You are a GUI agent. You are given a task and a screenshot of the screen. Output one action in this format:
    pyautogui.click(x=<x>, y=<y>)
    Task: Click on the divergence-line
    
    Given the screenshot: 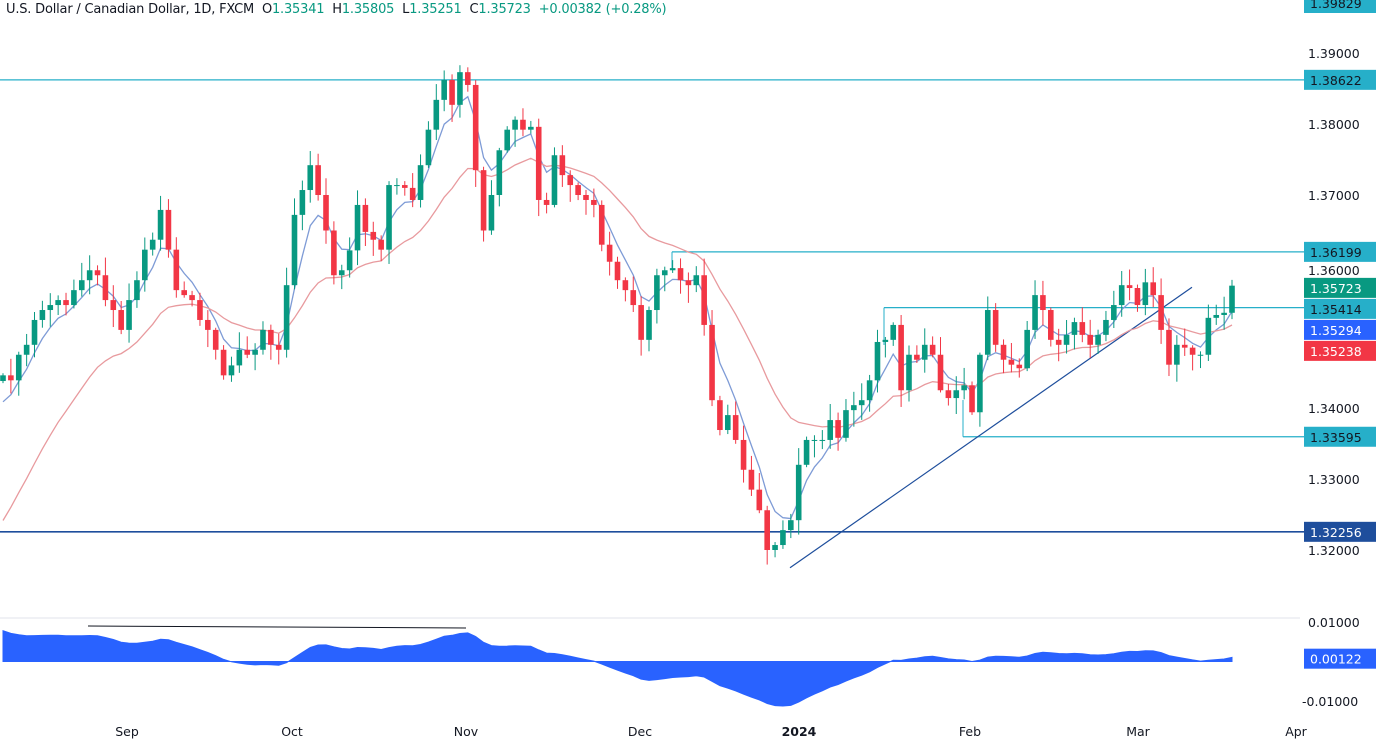 What is the action you would take?
    pyautogui.click(x=277, y=627)
    